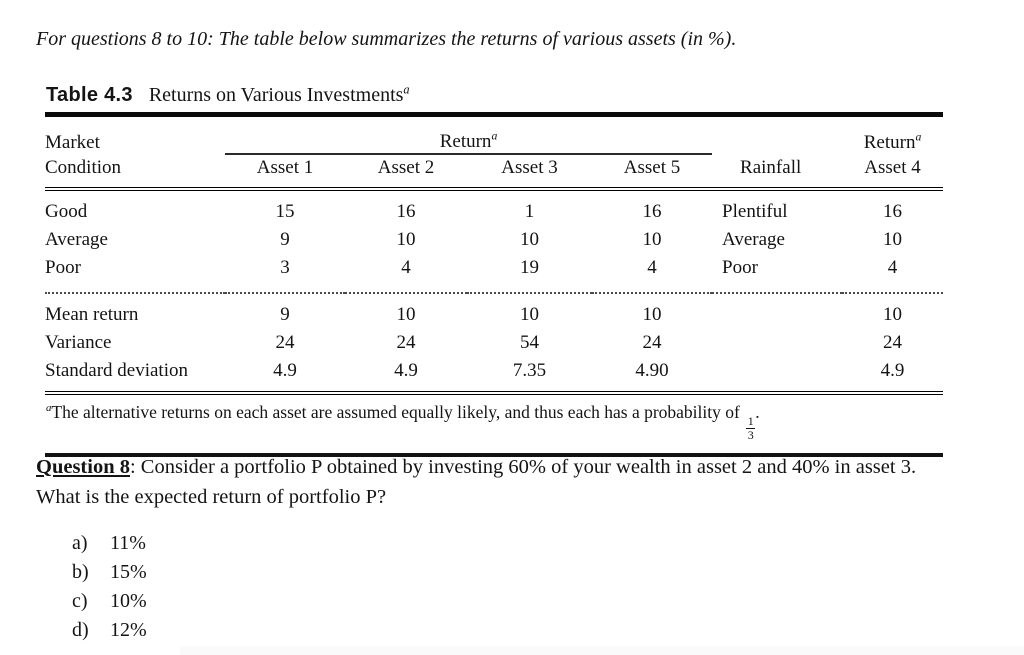 This screenshot has width=1024, height=655. I want to click on table-row-stddev: Standard deviation 4.9 4.9 7.35 4.90 4.9, so click(494, 376).